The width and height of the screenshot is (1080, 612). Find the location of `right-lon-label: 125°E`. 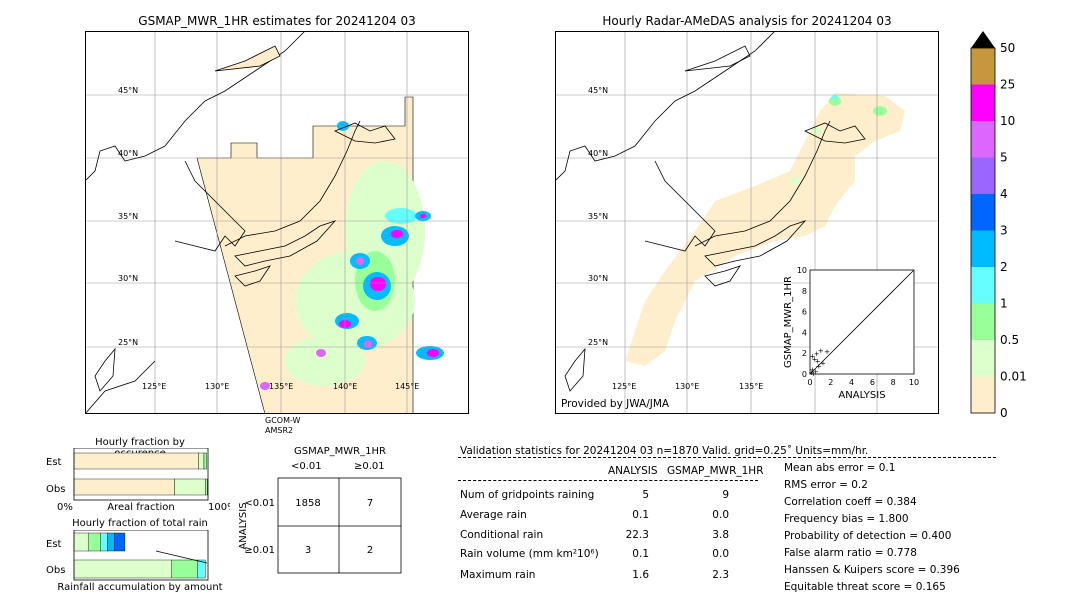

right-lon-label: 125°E is located at coordinates (624, 386).